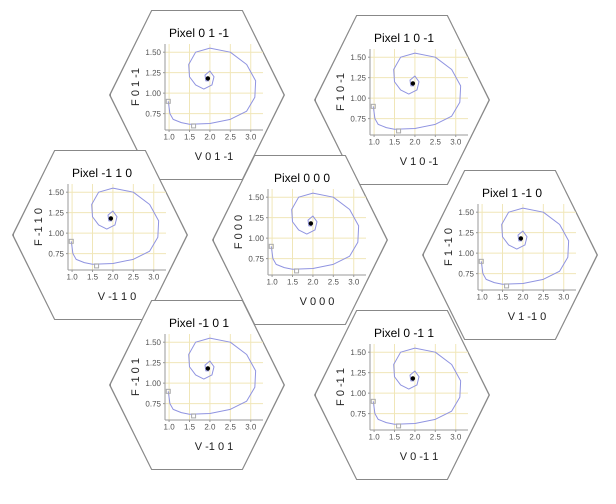  What do you see at coordinates (404, 333) in the screenshot?
I see `chart-title: Pixel 0 -1 1` at bounding box center [404, 333].